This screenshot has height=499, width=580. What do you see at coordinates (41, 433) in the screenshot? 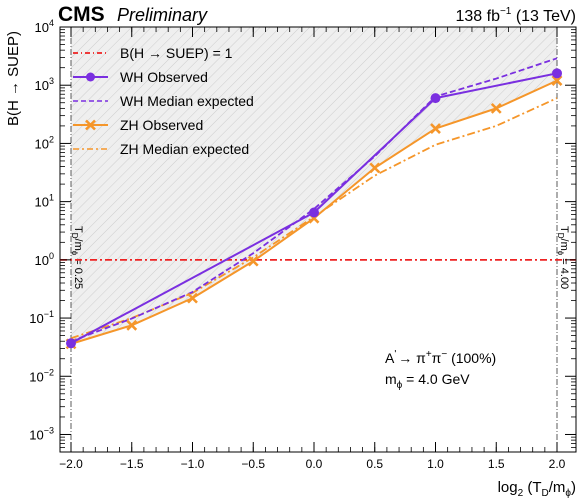
I see `y-tick-label: 10⁻³` at bounding box center [41, 433].